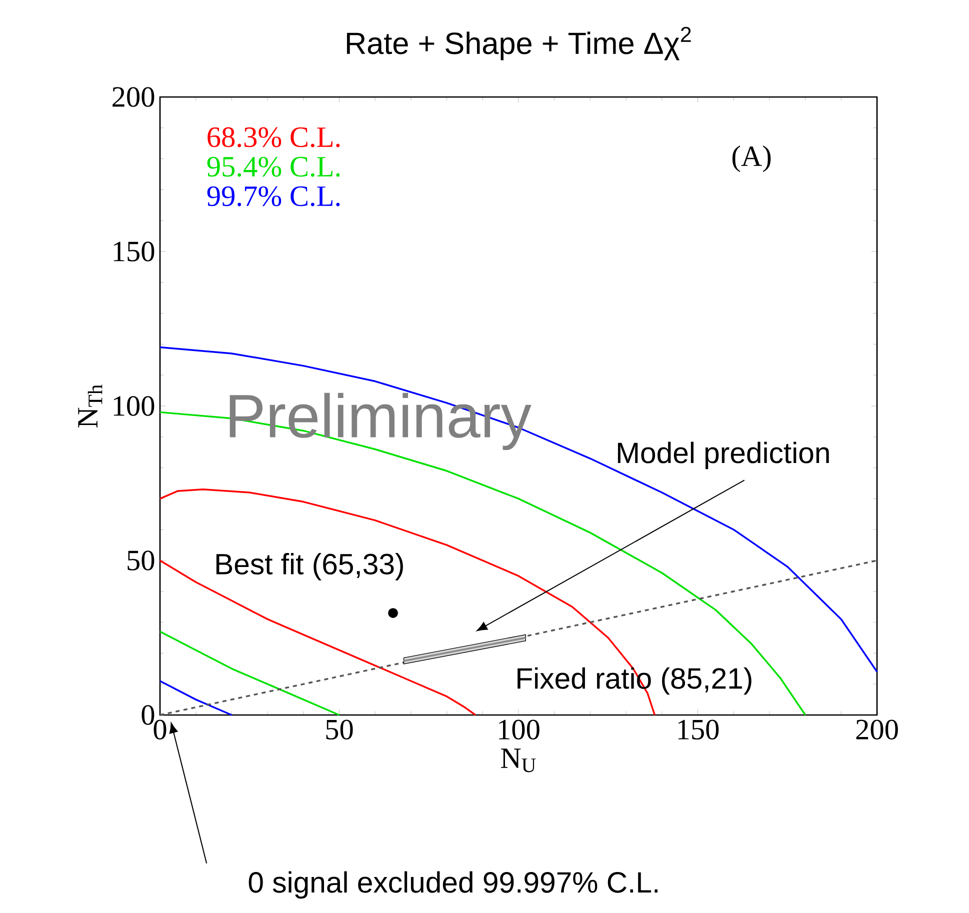  Describe the element at coordinates (273, 166) in the screenshot. I see `text: 95.4% C.L.` at that location.